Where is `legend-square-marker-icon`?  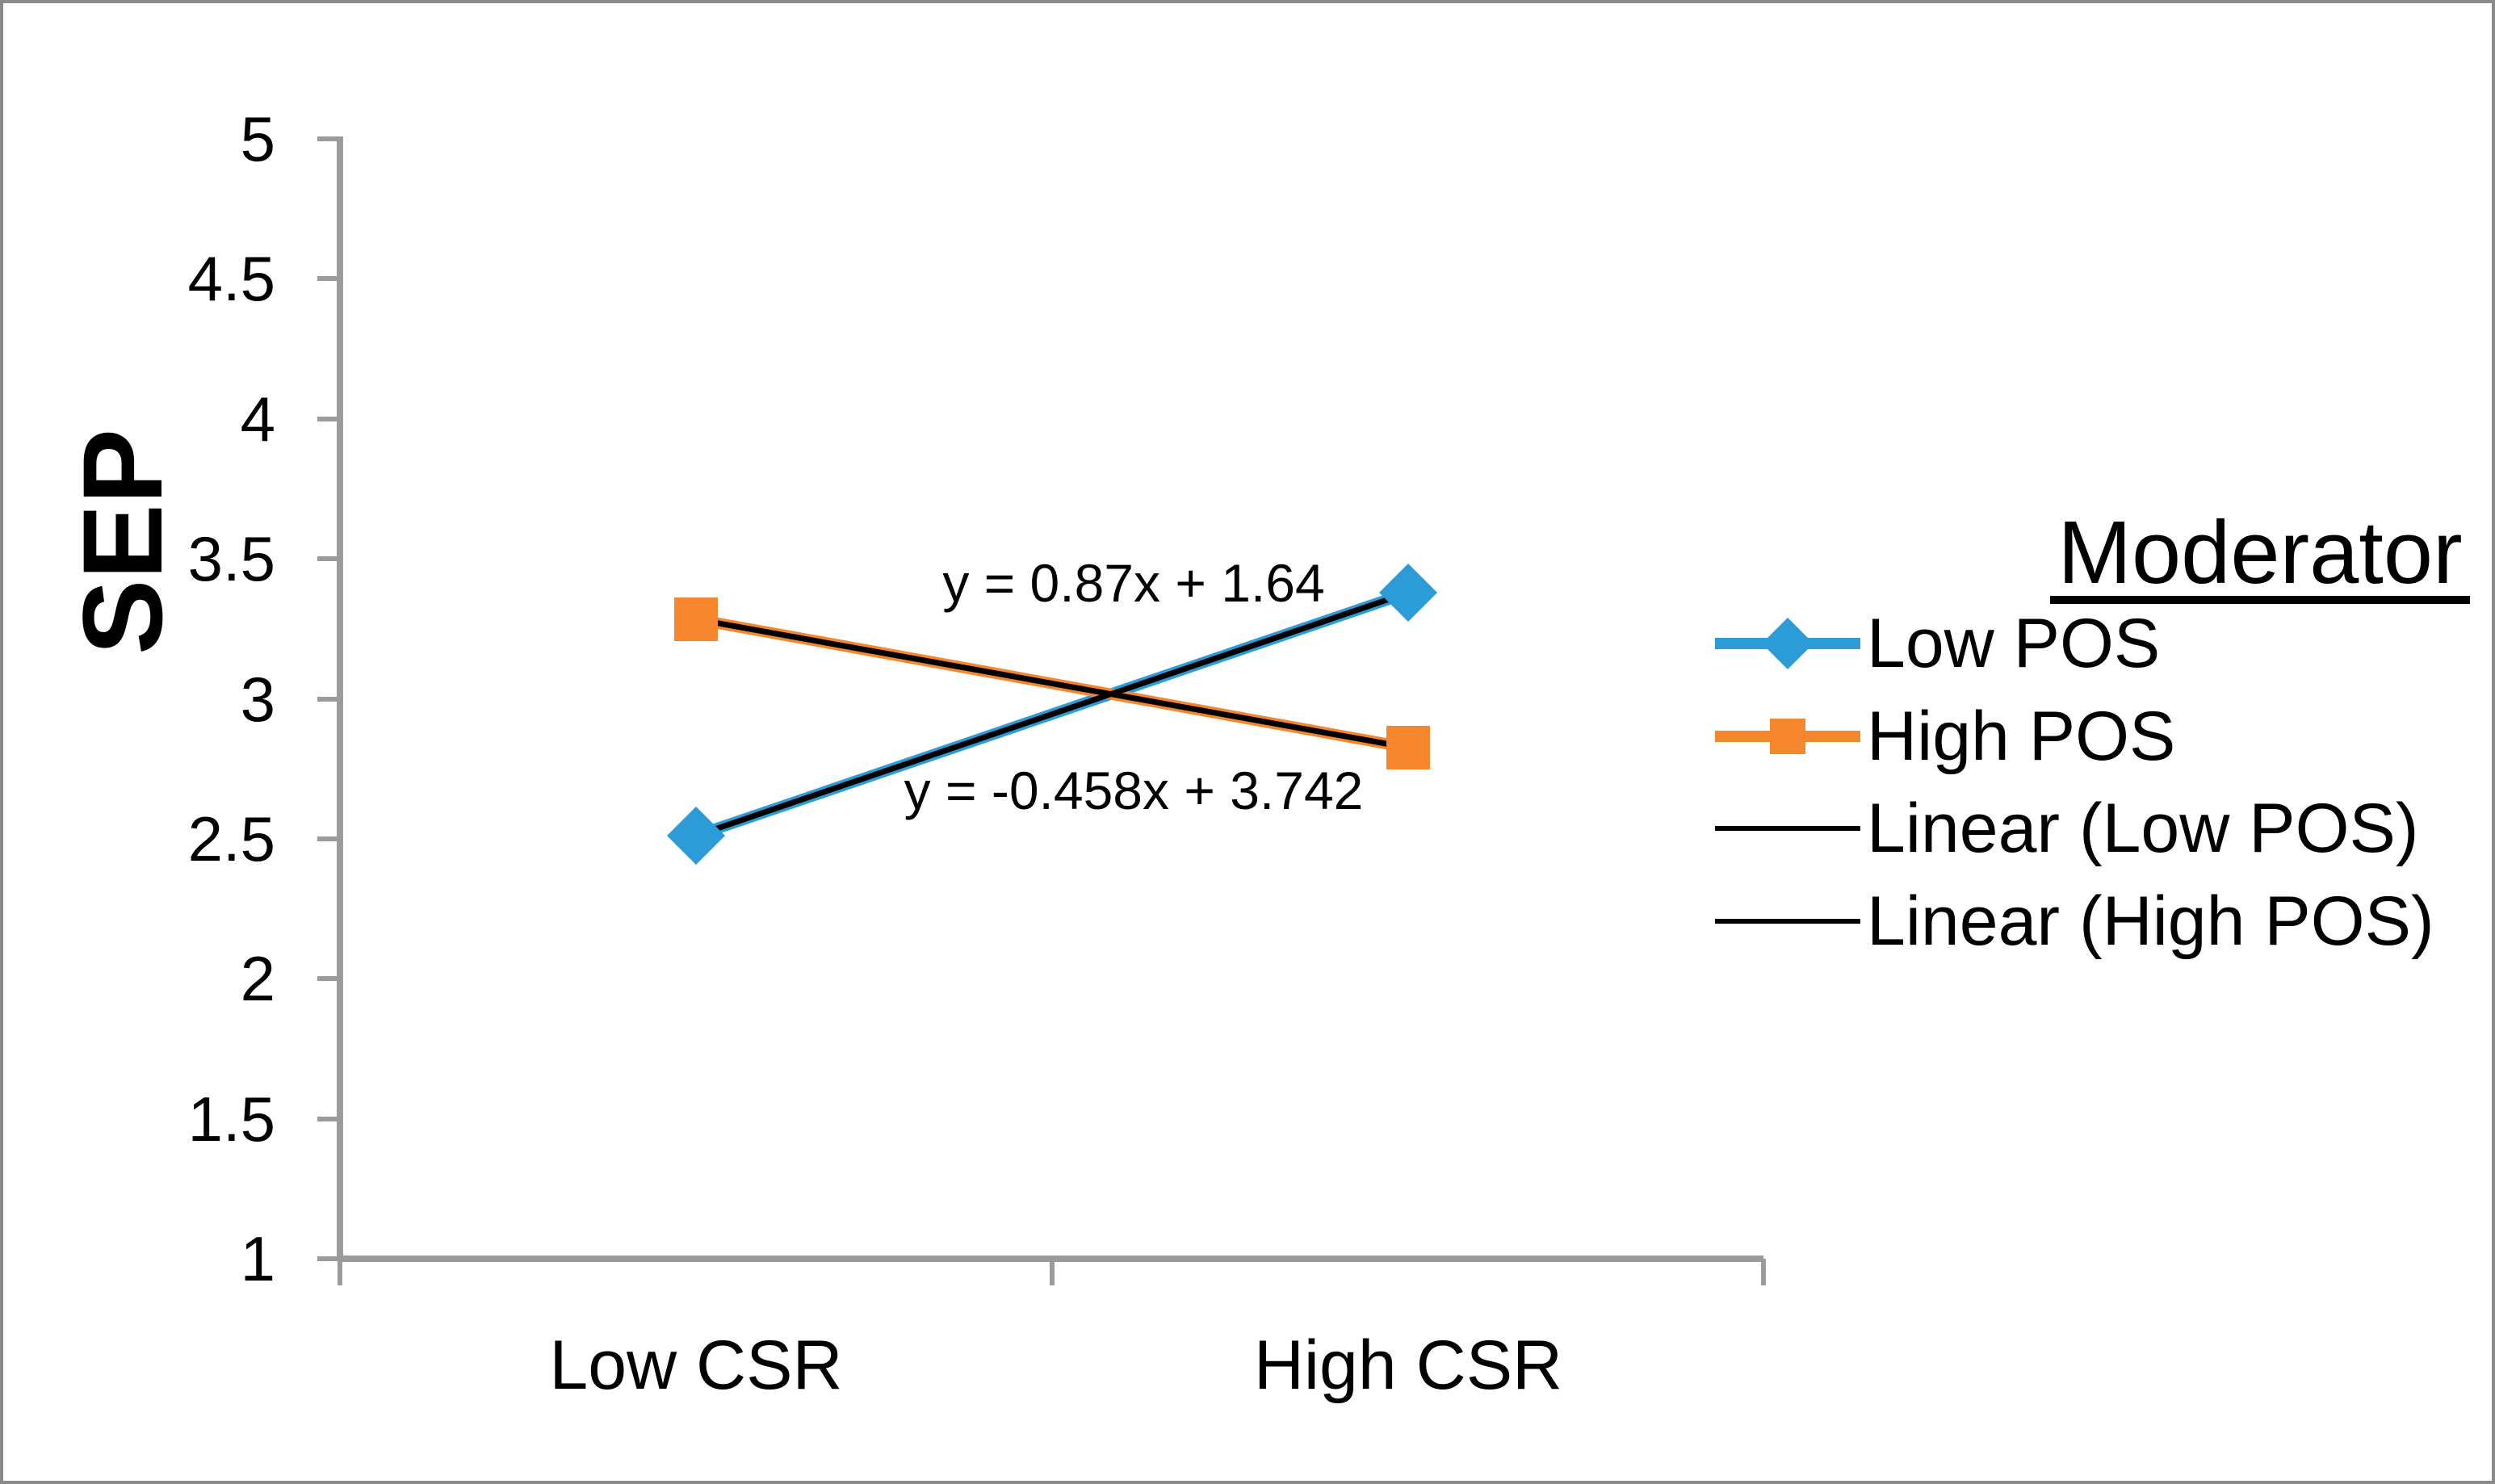
legend-square-marker-icon is located at coordinates (1787, 736).